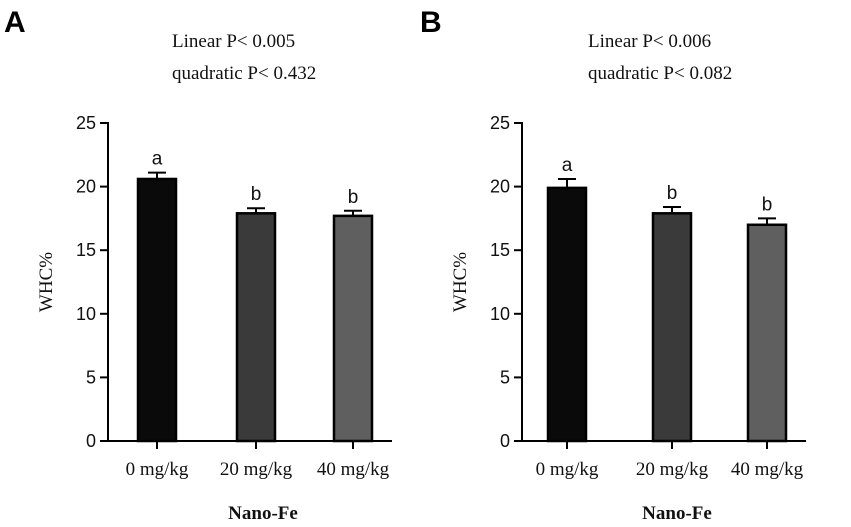  I want to click on significance-letter-a: a, so click(157, 159).